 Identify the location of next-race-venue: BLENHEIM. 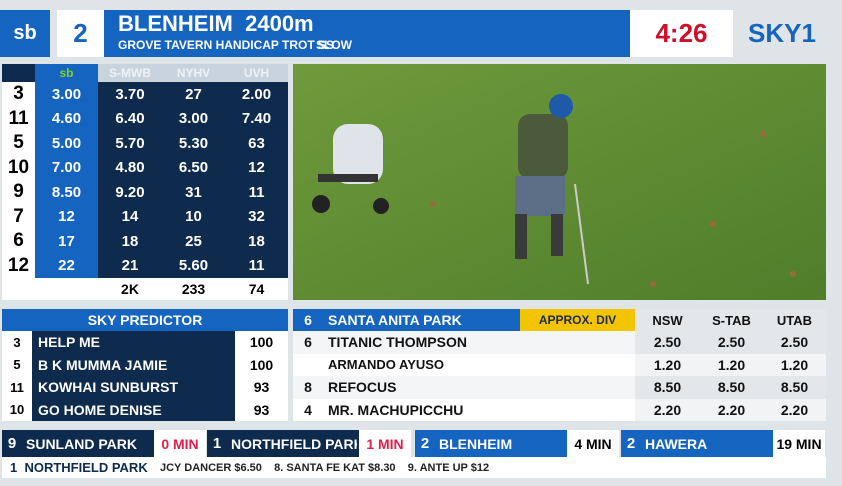
(476, 443).